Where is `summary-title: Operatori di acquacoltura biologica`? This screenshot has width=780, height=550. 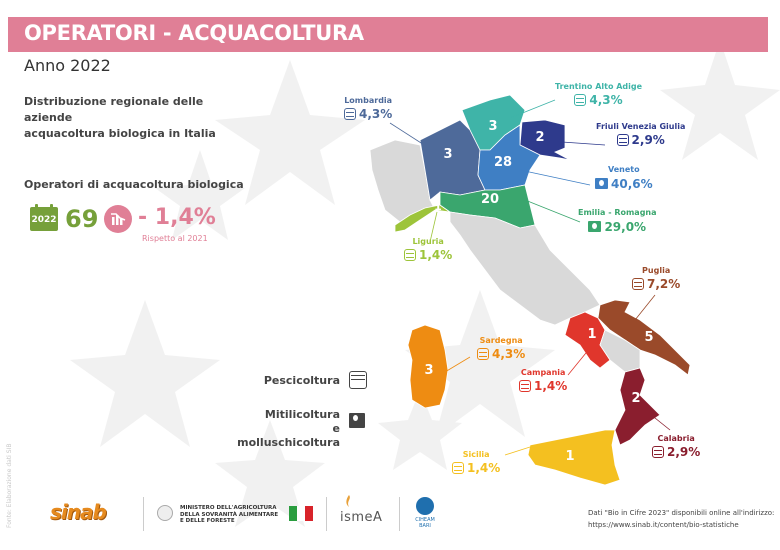 summary-title: Operatori di acquacoltura biologica is located at coordinates (134, 184).